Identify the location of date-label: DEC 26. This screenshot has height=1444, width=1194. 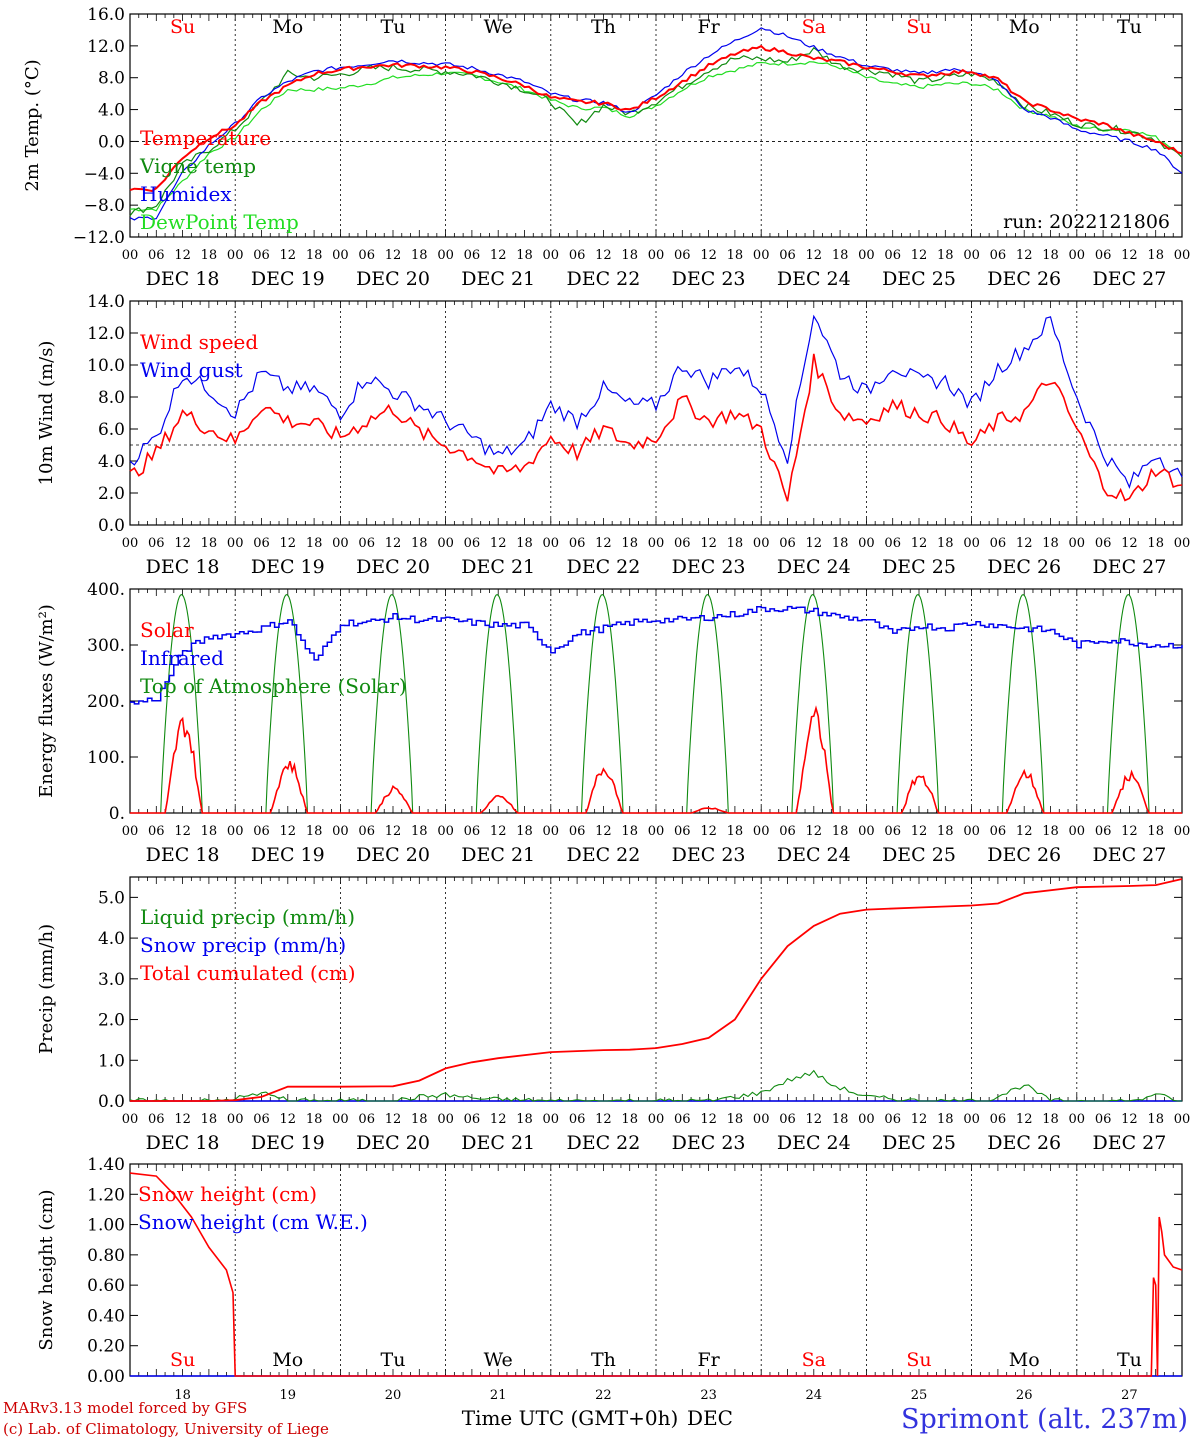
(1024, 1143).